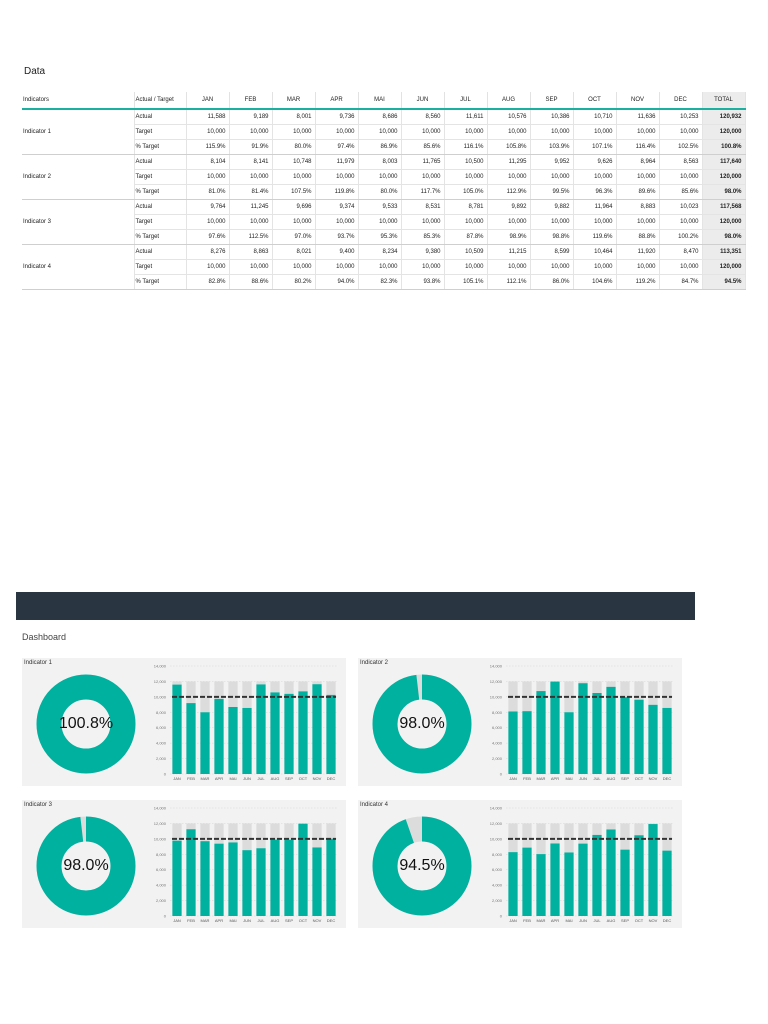  What do you see at coordinates (583, 778) in the screenshot?
I see `x-tick-label: JUN` at bounding box center [583, 778].